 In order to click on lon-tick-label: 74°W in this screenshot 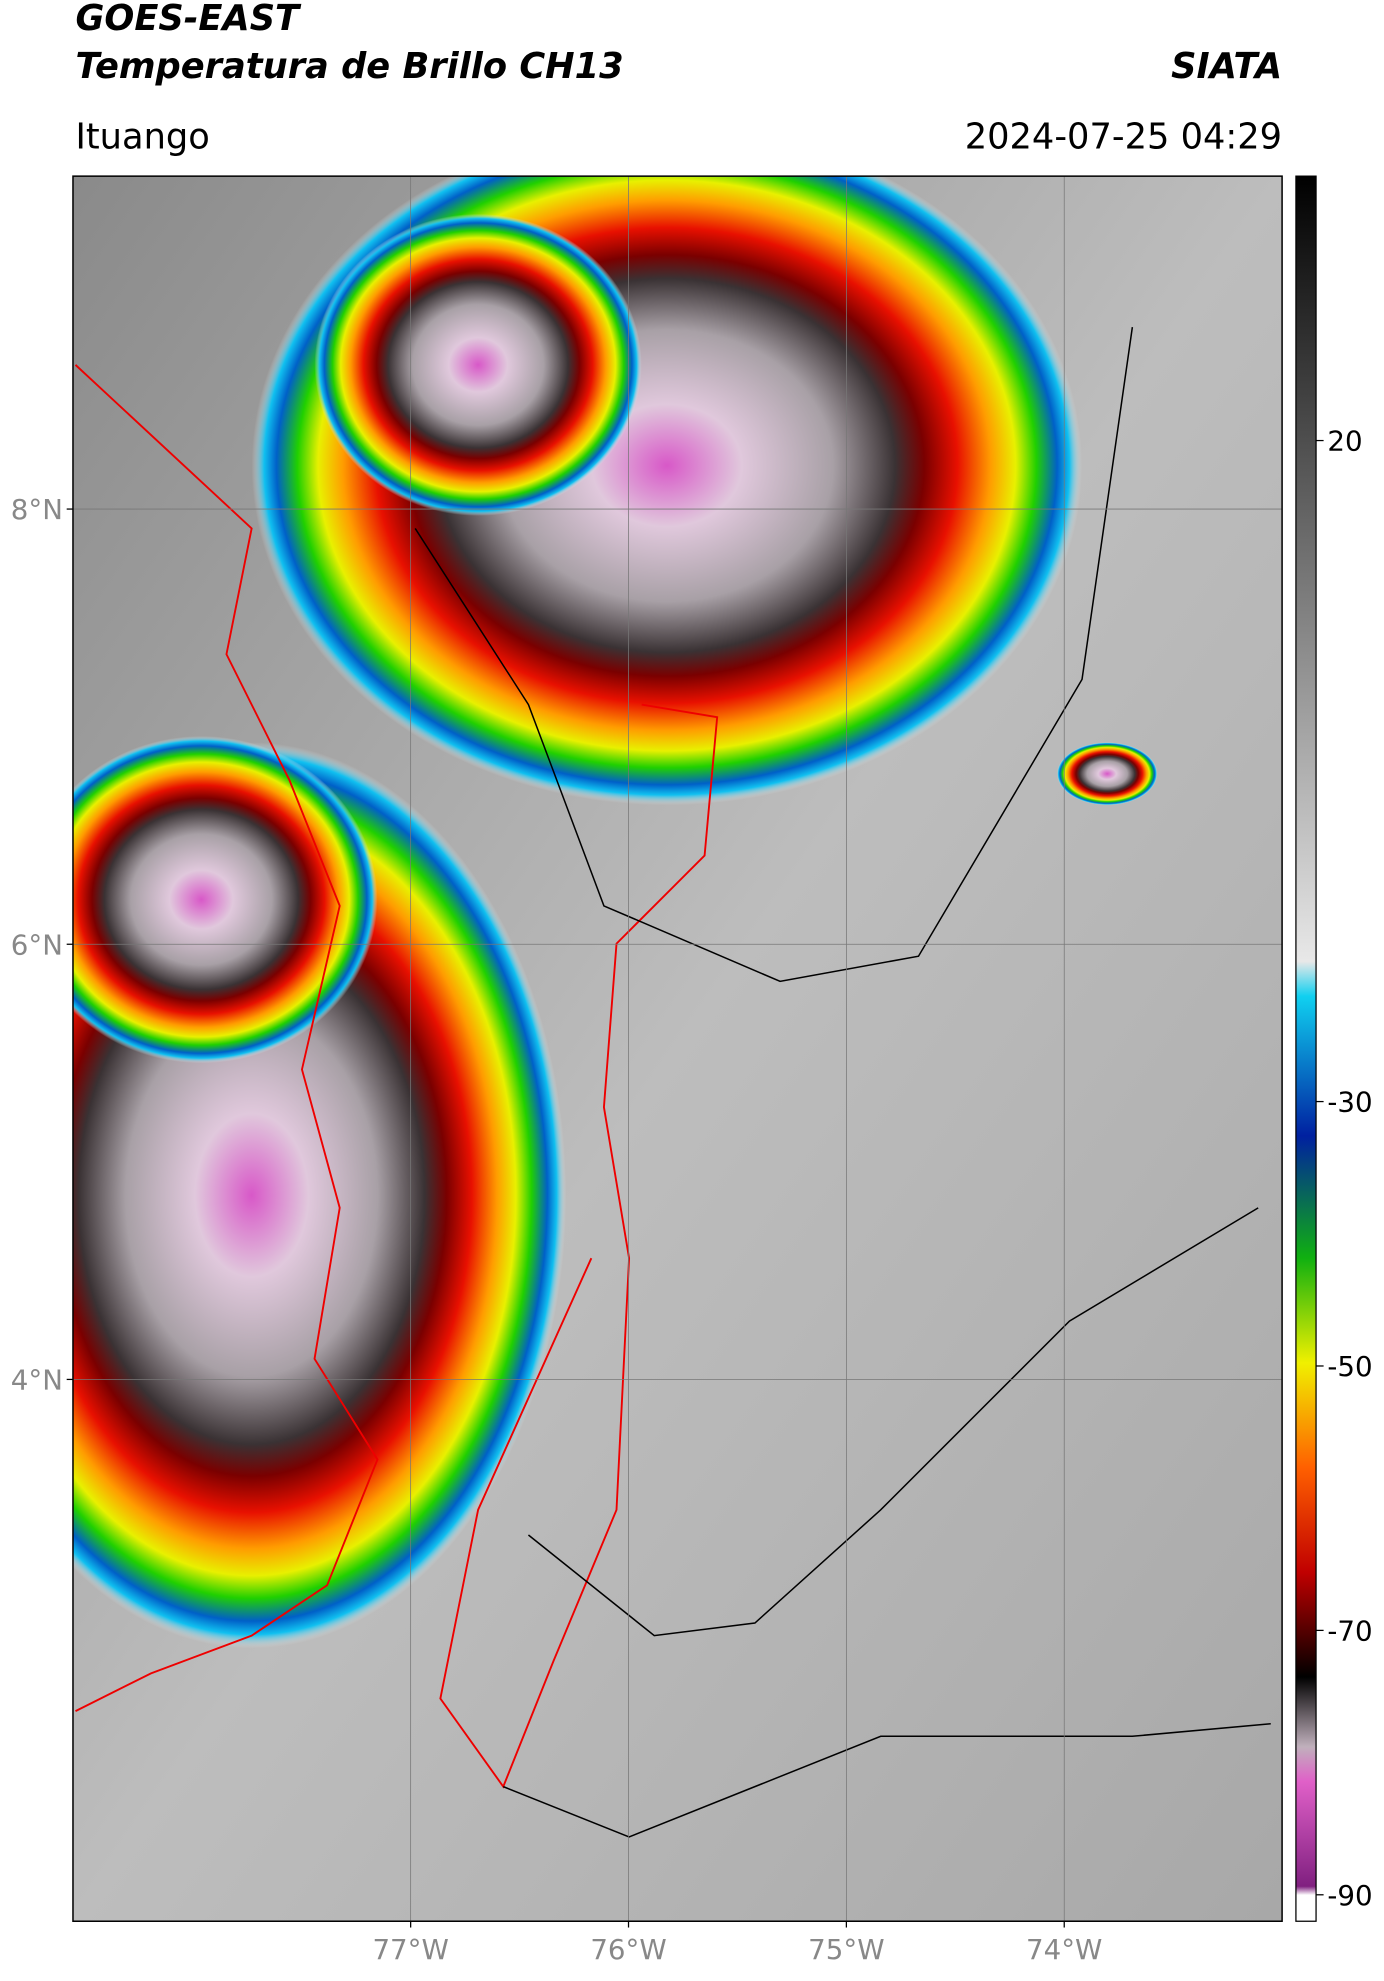, I will do `click(1064, 1949)`.